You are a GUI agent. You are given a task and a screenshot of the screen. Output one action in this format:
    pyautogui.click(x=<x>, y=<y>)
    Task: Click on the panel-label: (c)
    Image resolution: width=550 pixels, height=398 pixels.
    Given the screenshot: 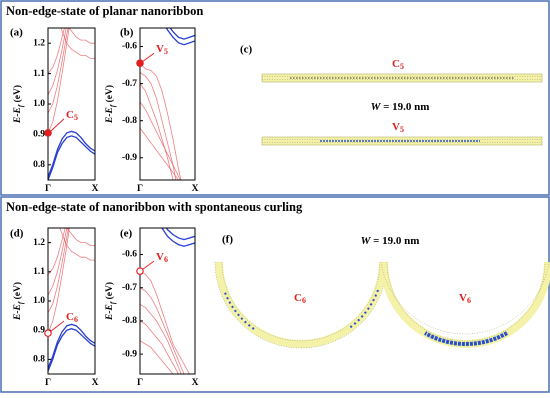 What is the action you would take?
    pyautogui.click(x=246, y=50)
    